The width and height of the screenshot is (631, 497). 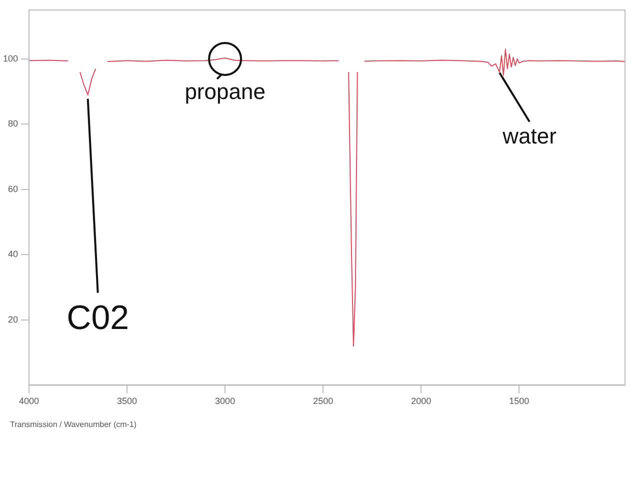 I want to click on y-tick-label: 20, so click(x=13, y=319).